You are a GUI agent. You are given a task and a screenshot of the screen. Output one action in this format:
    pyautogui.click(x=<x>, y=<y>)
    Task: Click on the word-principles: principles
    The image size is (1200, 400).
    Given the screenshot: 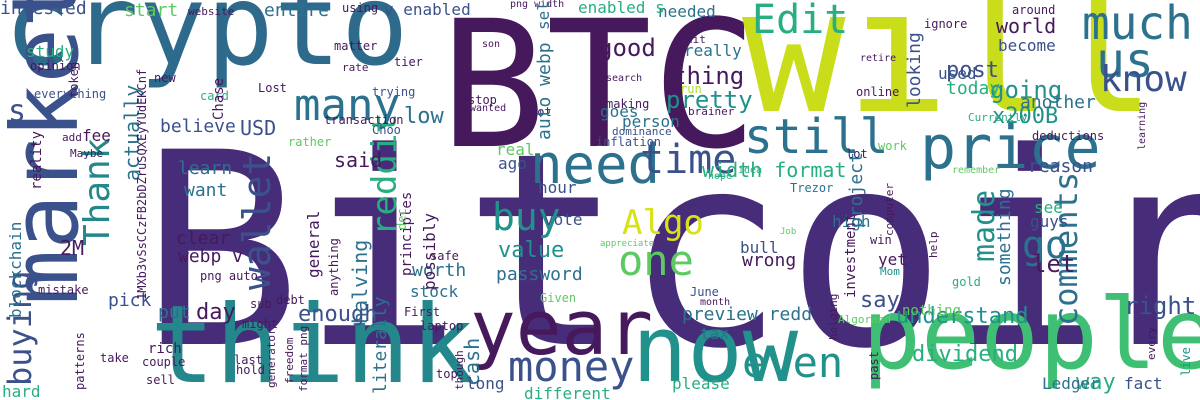 What is the action you would take?
    pyautogui.click(x=407, y=233)
    